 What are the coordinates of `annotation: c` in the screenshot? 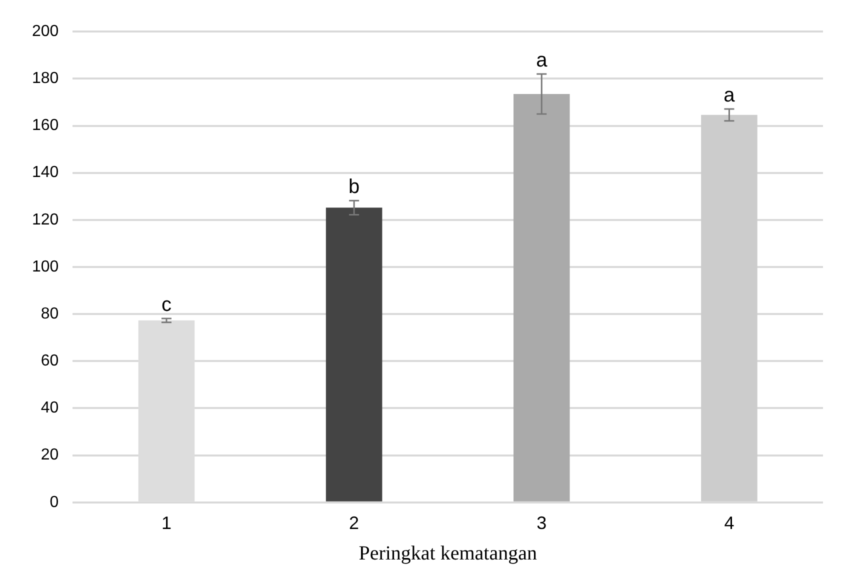 It's located at (166, 305).